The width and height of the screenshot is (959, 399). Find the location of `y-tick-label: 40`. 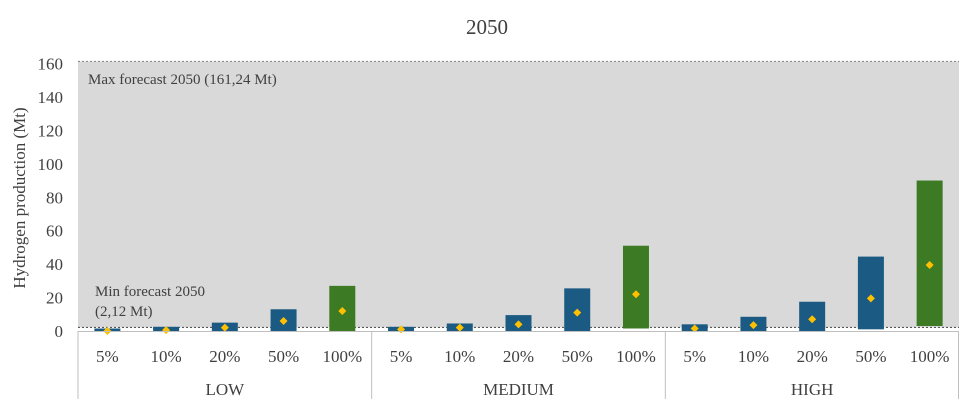

y-tick-label: 40 is located at coordinates (54, 264).